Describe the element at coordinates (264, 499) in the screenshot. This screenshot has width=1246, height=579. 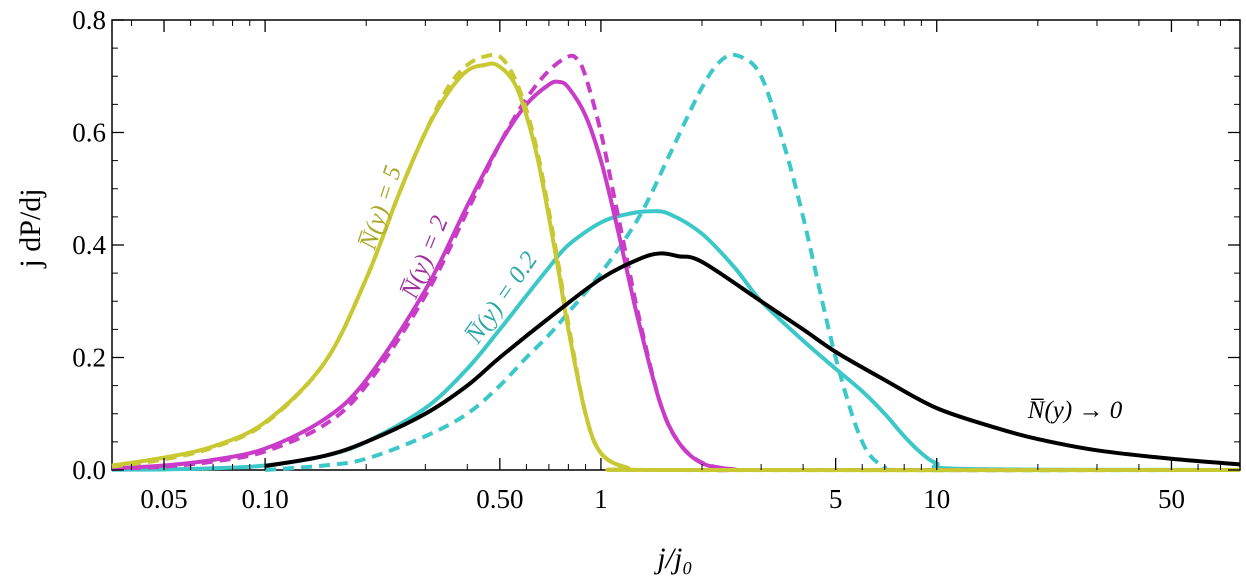
I see `x-tick-label: 0.10` at that location.